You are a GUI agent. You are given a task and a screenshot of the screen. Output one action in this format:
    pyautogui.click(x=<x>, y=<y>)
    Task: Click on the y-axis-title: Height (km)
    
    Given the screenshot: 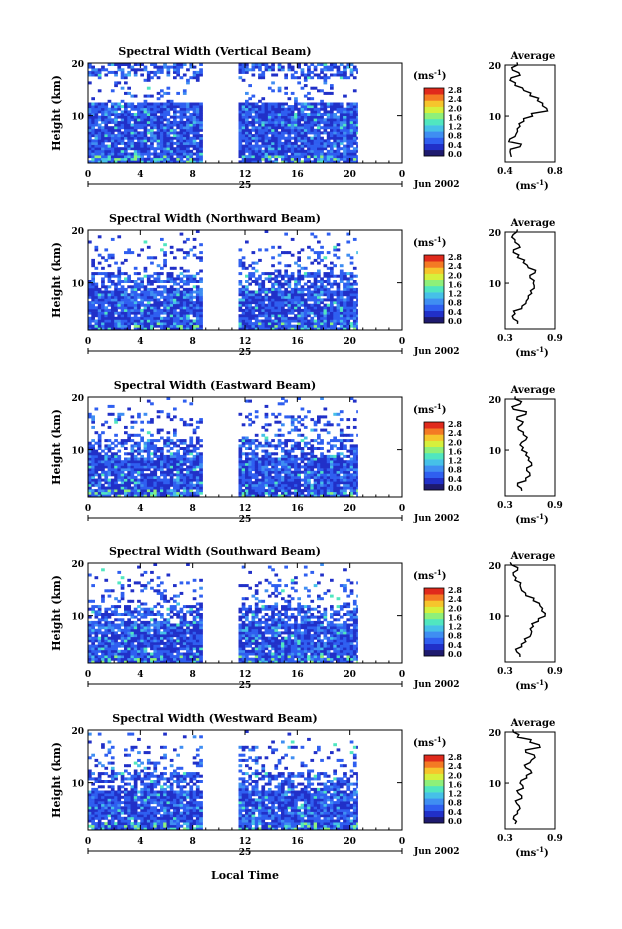 What is the action you would take?
    pyautogui.click(x=56, y=113)
    